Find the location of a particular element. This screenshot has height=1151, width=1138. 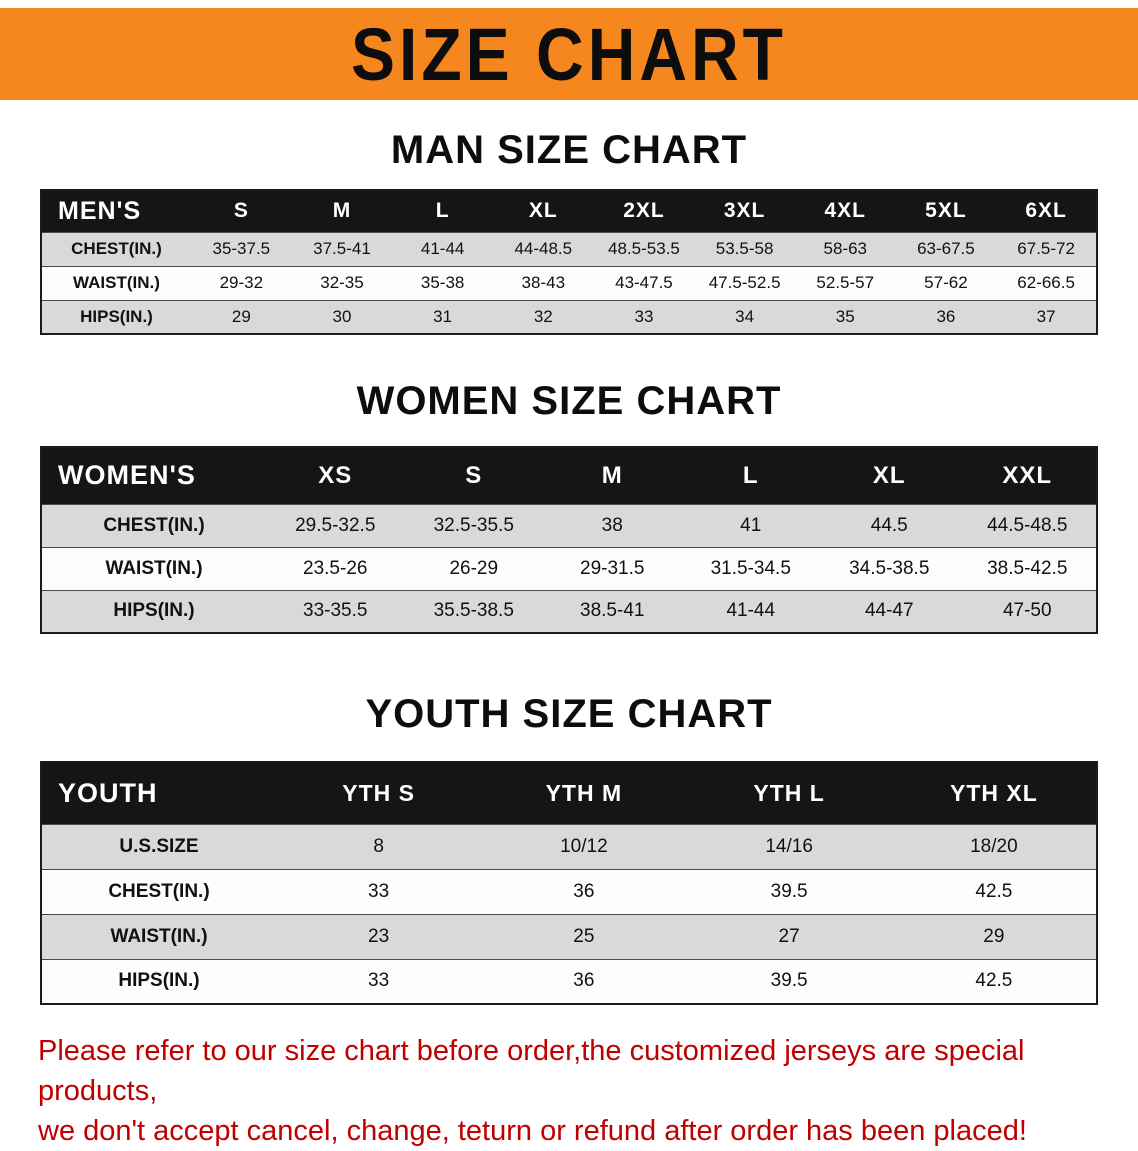

table-header-row: MEN'S S M L XL 2XL 3XL 4XL 5XL 6XL is located at coordinates (569, 211).